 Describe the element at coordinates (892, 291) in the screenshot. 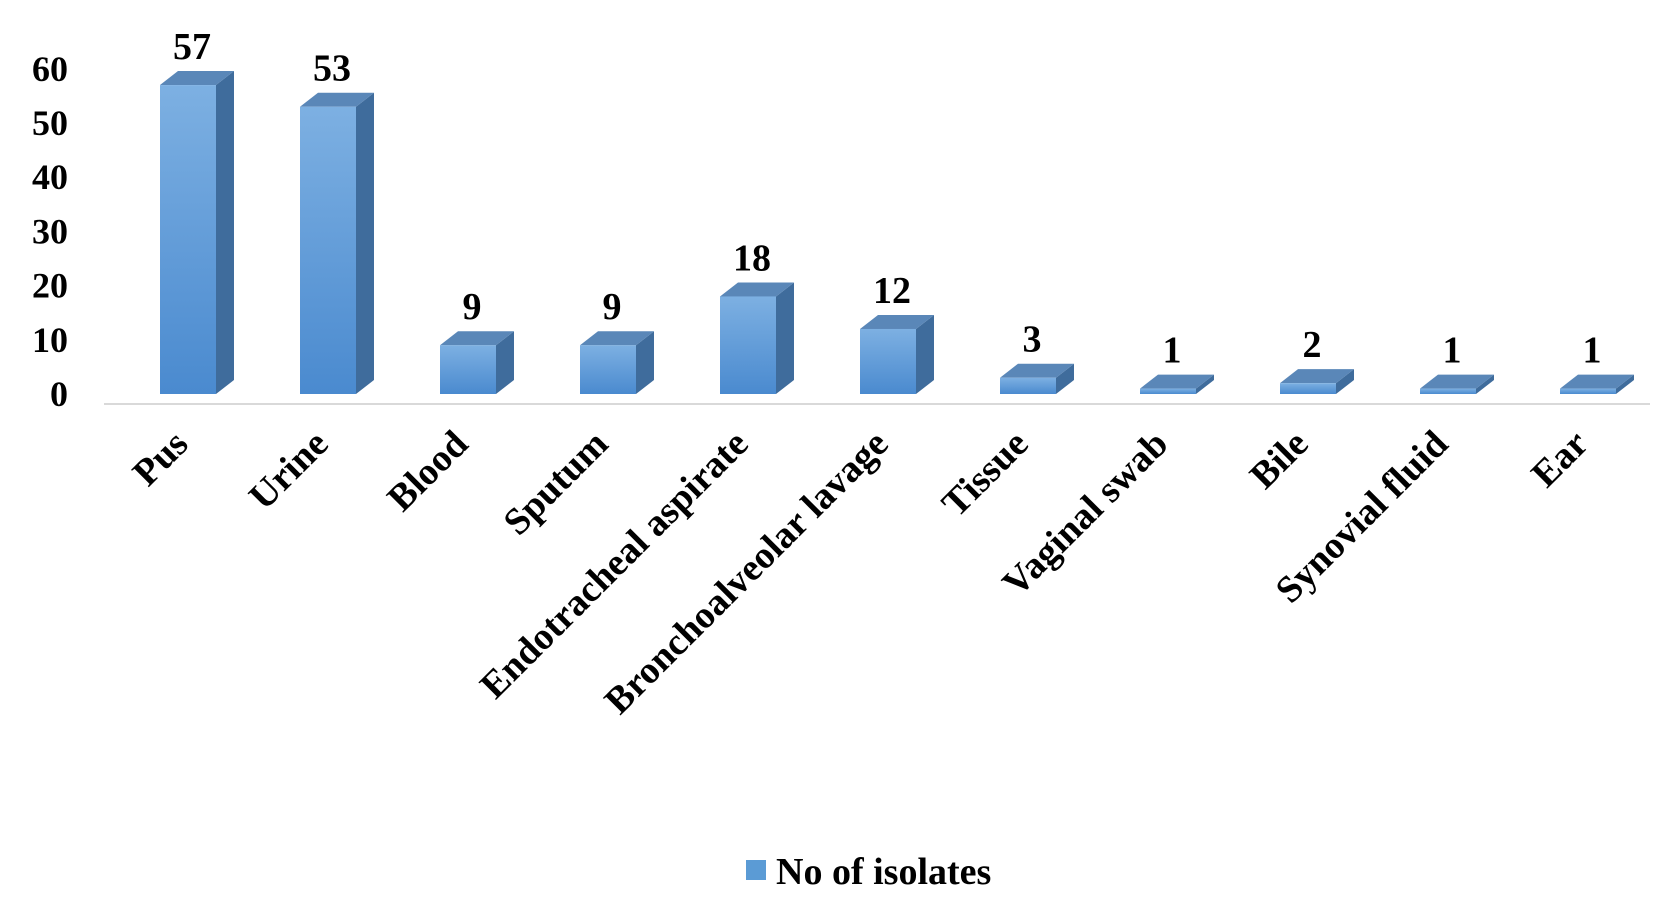

I see `data-label: 12` at that location.